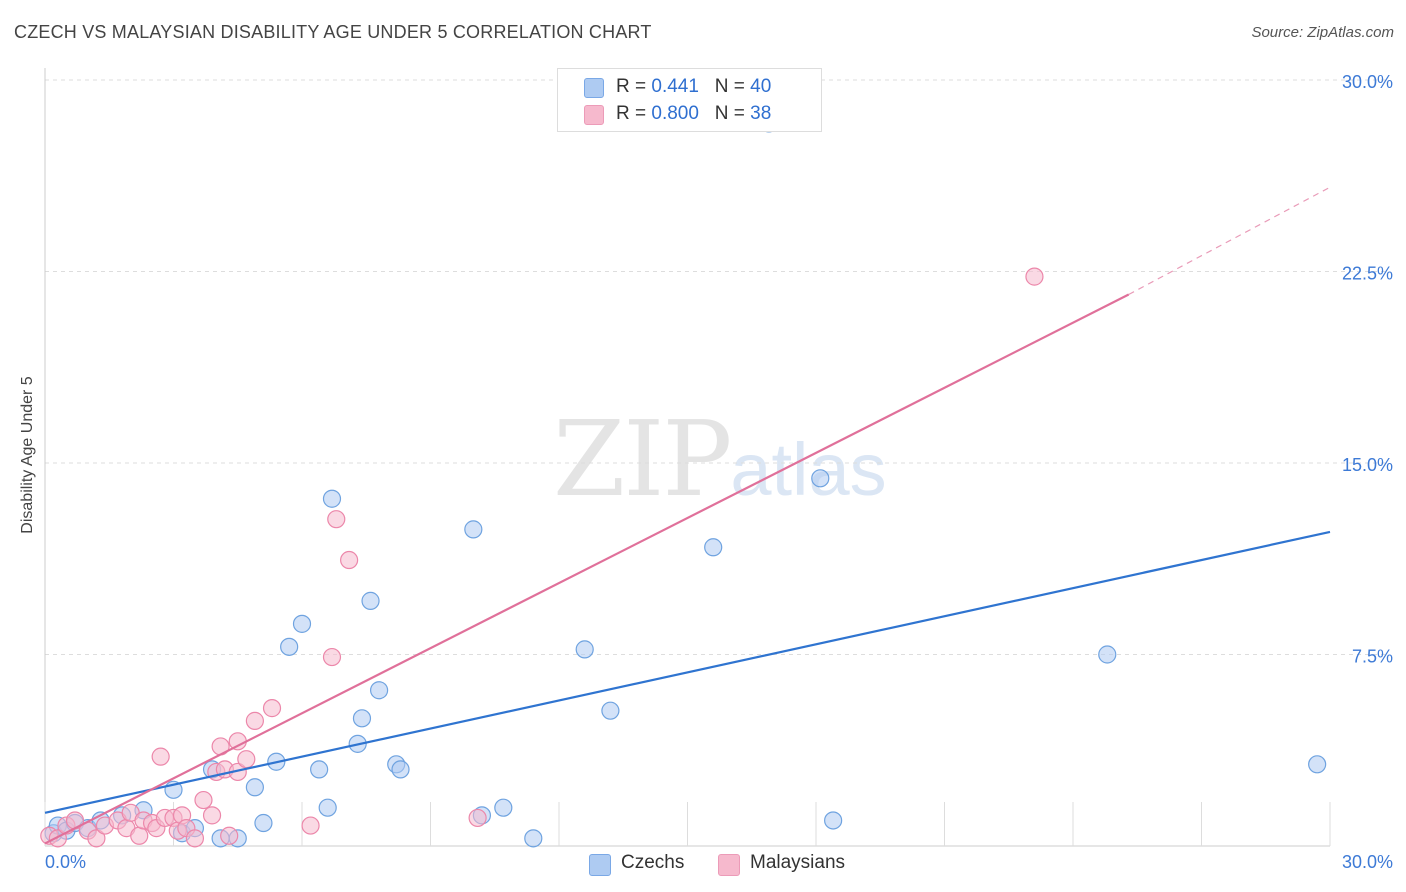  I want to click on r-value: 0.441, so click(675, 86).